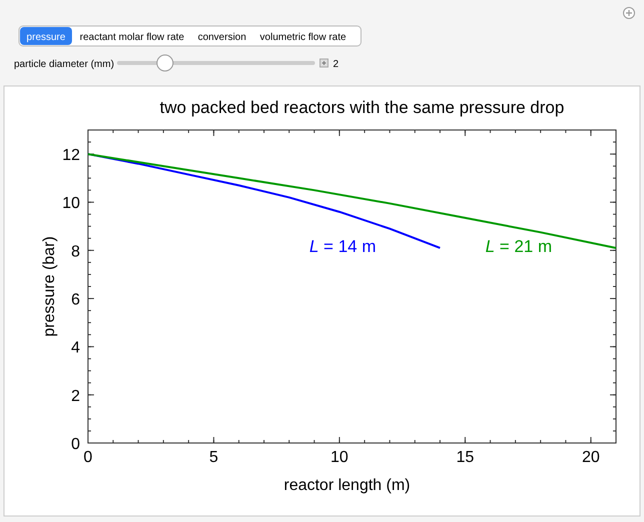 This screenshot has width=644, height=522. Describe the element at coordinates (49, 286) in the screenshot. I see `y-axis-title: pressure (bar)` at that location.